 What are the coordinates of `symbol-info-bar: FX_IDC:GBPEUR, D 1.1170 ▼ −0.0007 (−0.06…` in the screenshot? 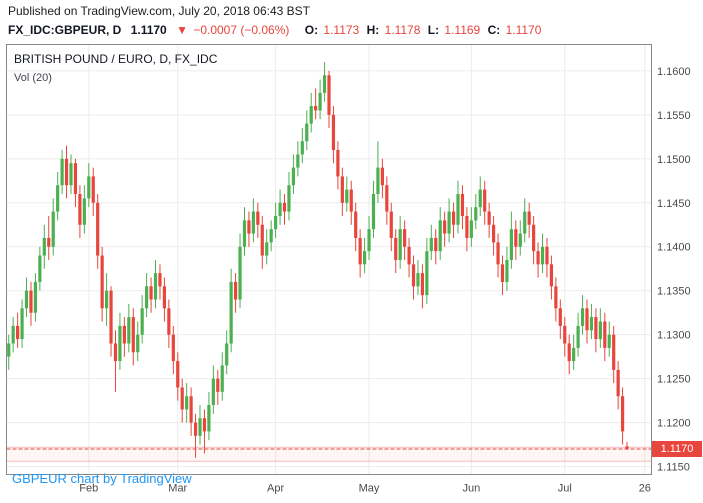 It's located at (274, 30).